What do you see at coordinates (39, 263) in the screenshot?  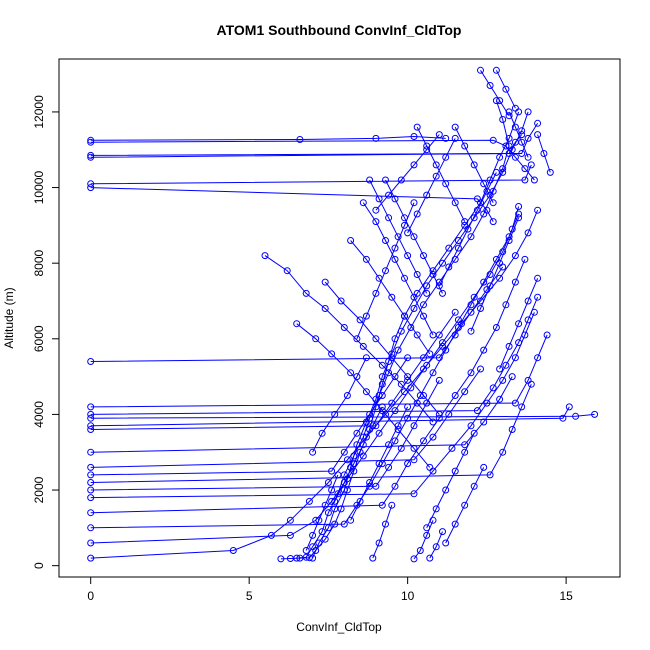 I see `y-tick-label: 8000` at bounding box center [39, 263].